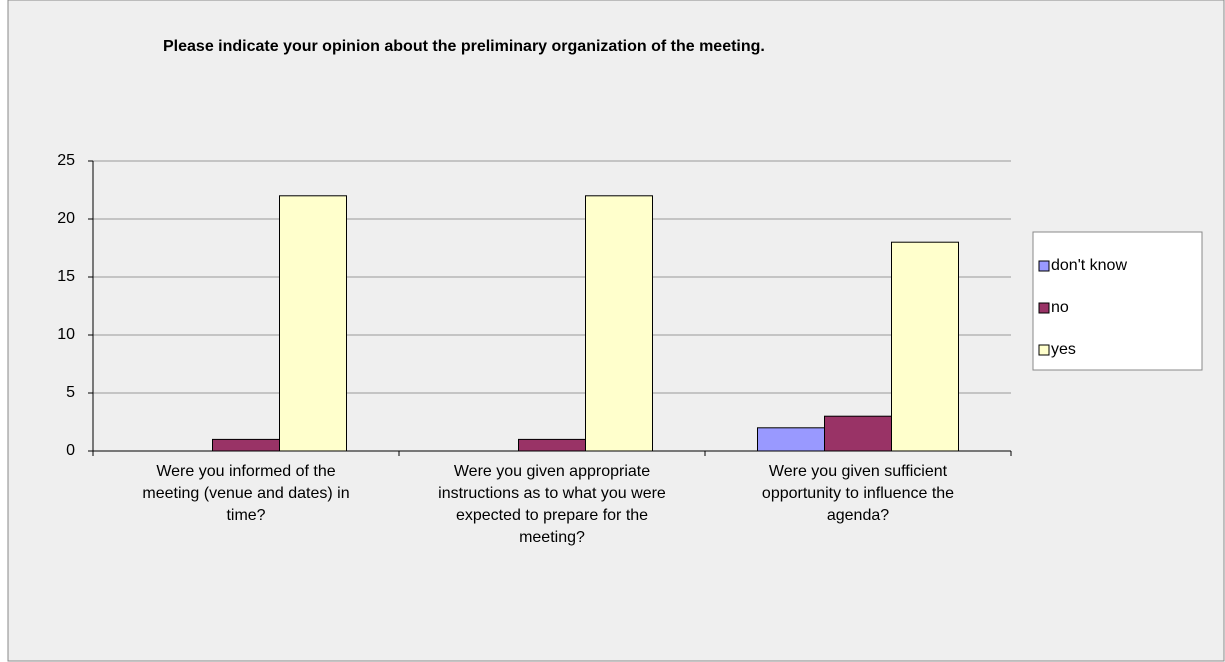 The image size is (1225, 662). I want to click on legend-label: don't know, so click(1089, 265).